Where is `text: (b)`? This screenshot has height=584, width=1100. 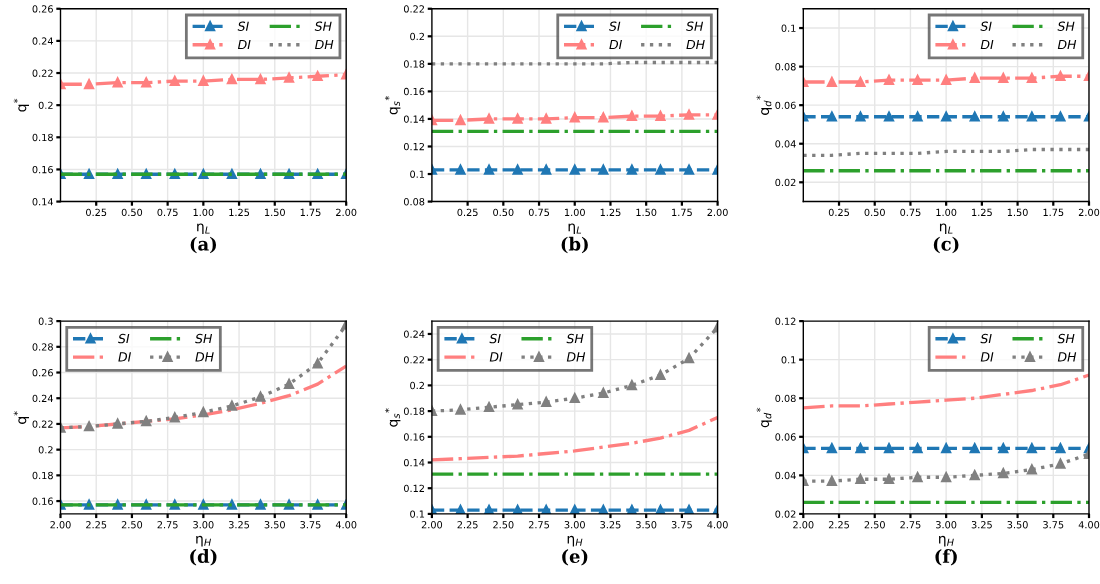 text: (b) is located at coordinates (574, 245).